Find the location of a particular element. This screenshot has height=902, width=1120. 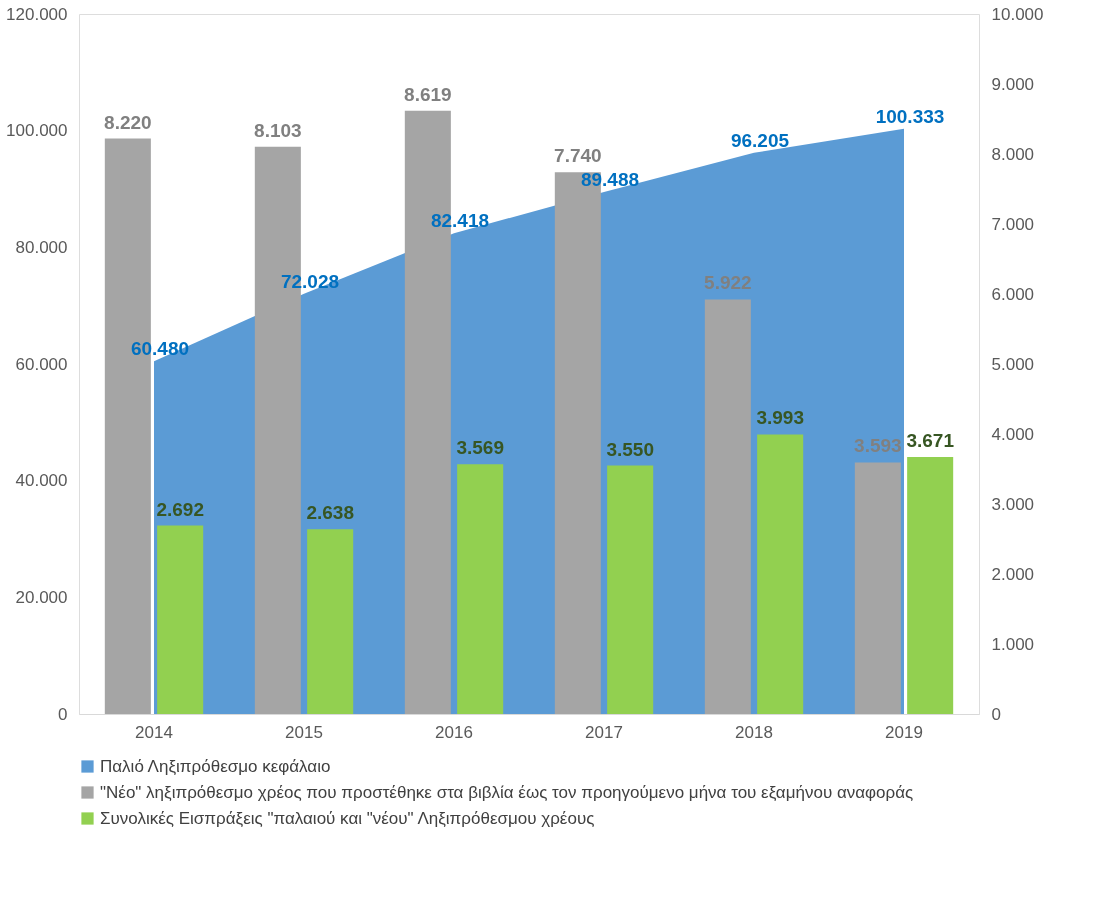

data-label: 8.619 is located at coordinates (428, 94).